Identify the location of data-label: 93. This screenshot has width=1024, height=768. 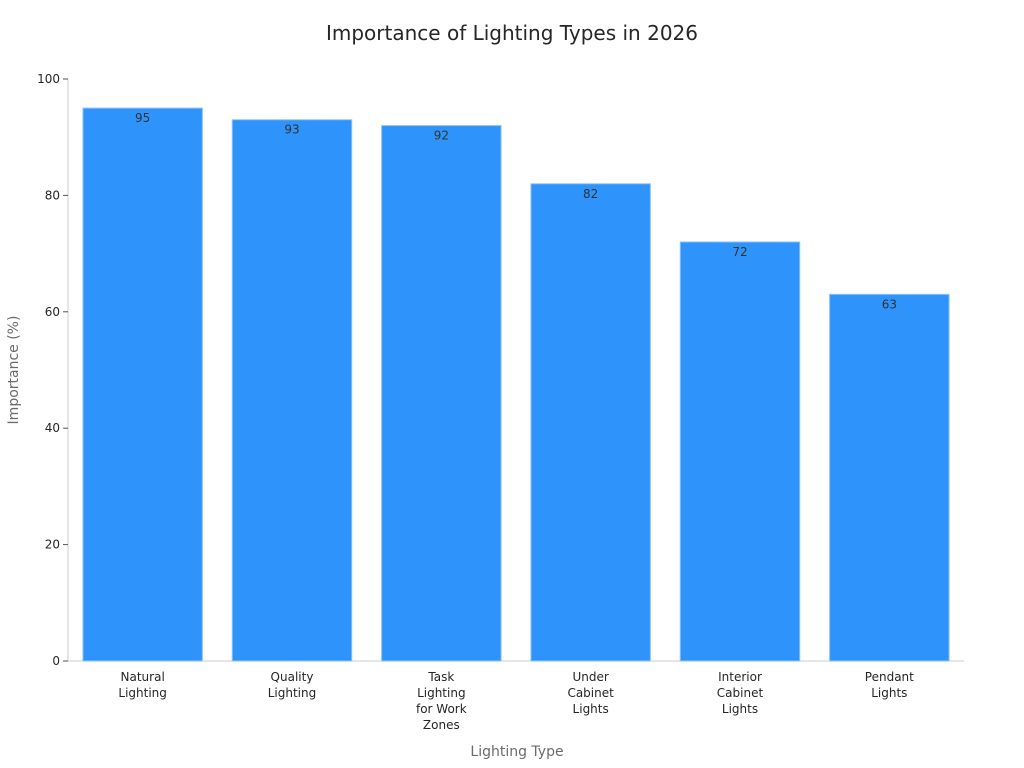
(291, 130).